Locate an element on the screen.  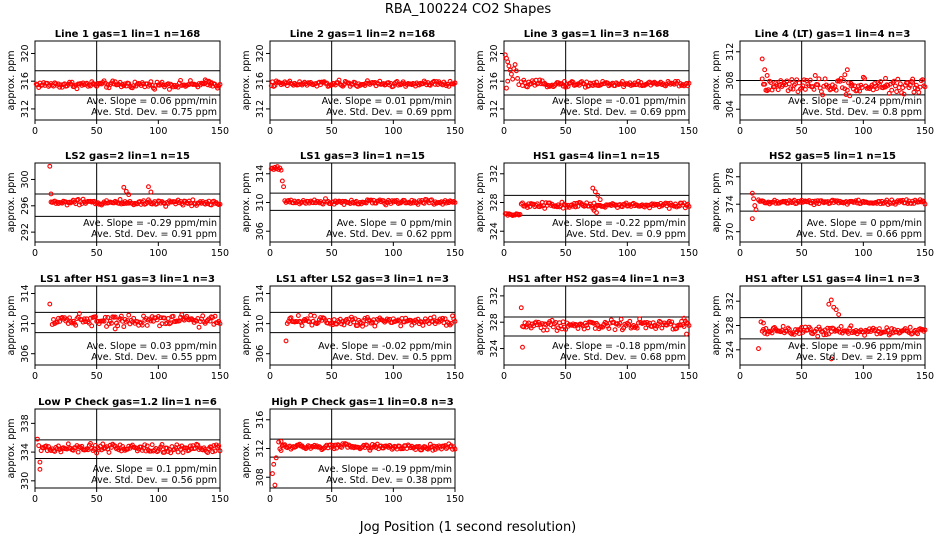
y-axis-label: approx. ppm is located at coordinates (480, 80).